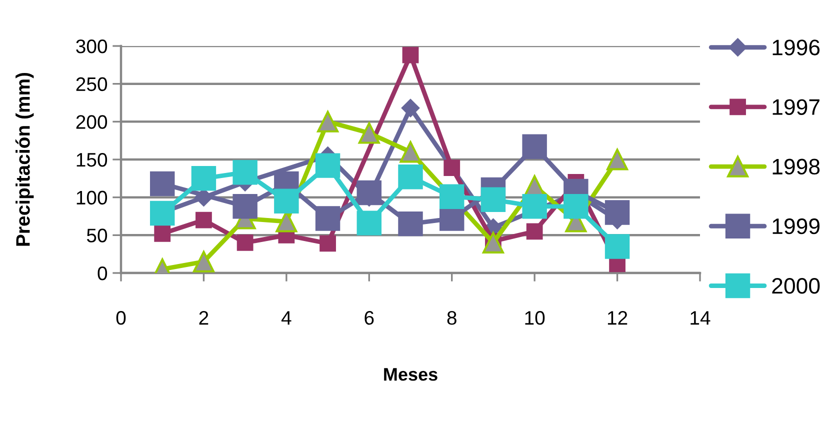  What do you see at coordinates (286, 318) in the screenshot?
I see `x-tick-label: 4` at bounding box center [286, 318].